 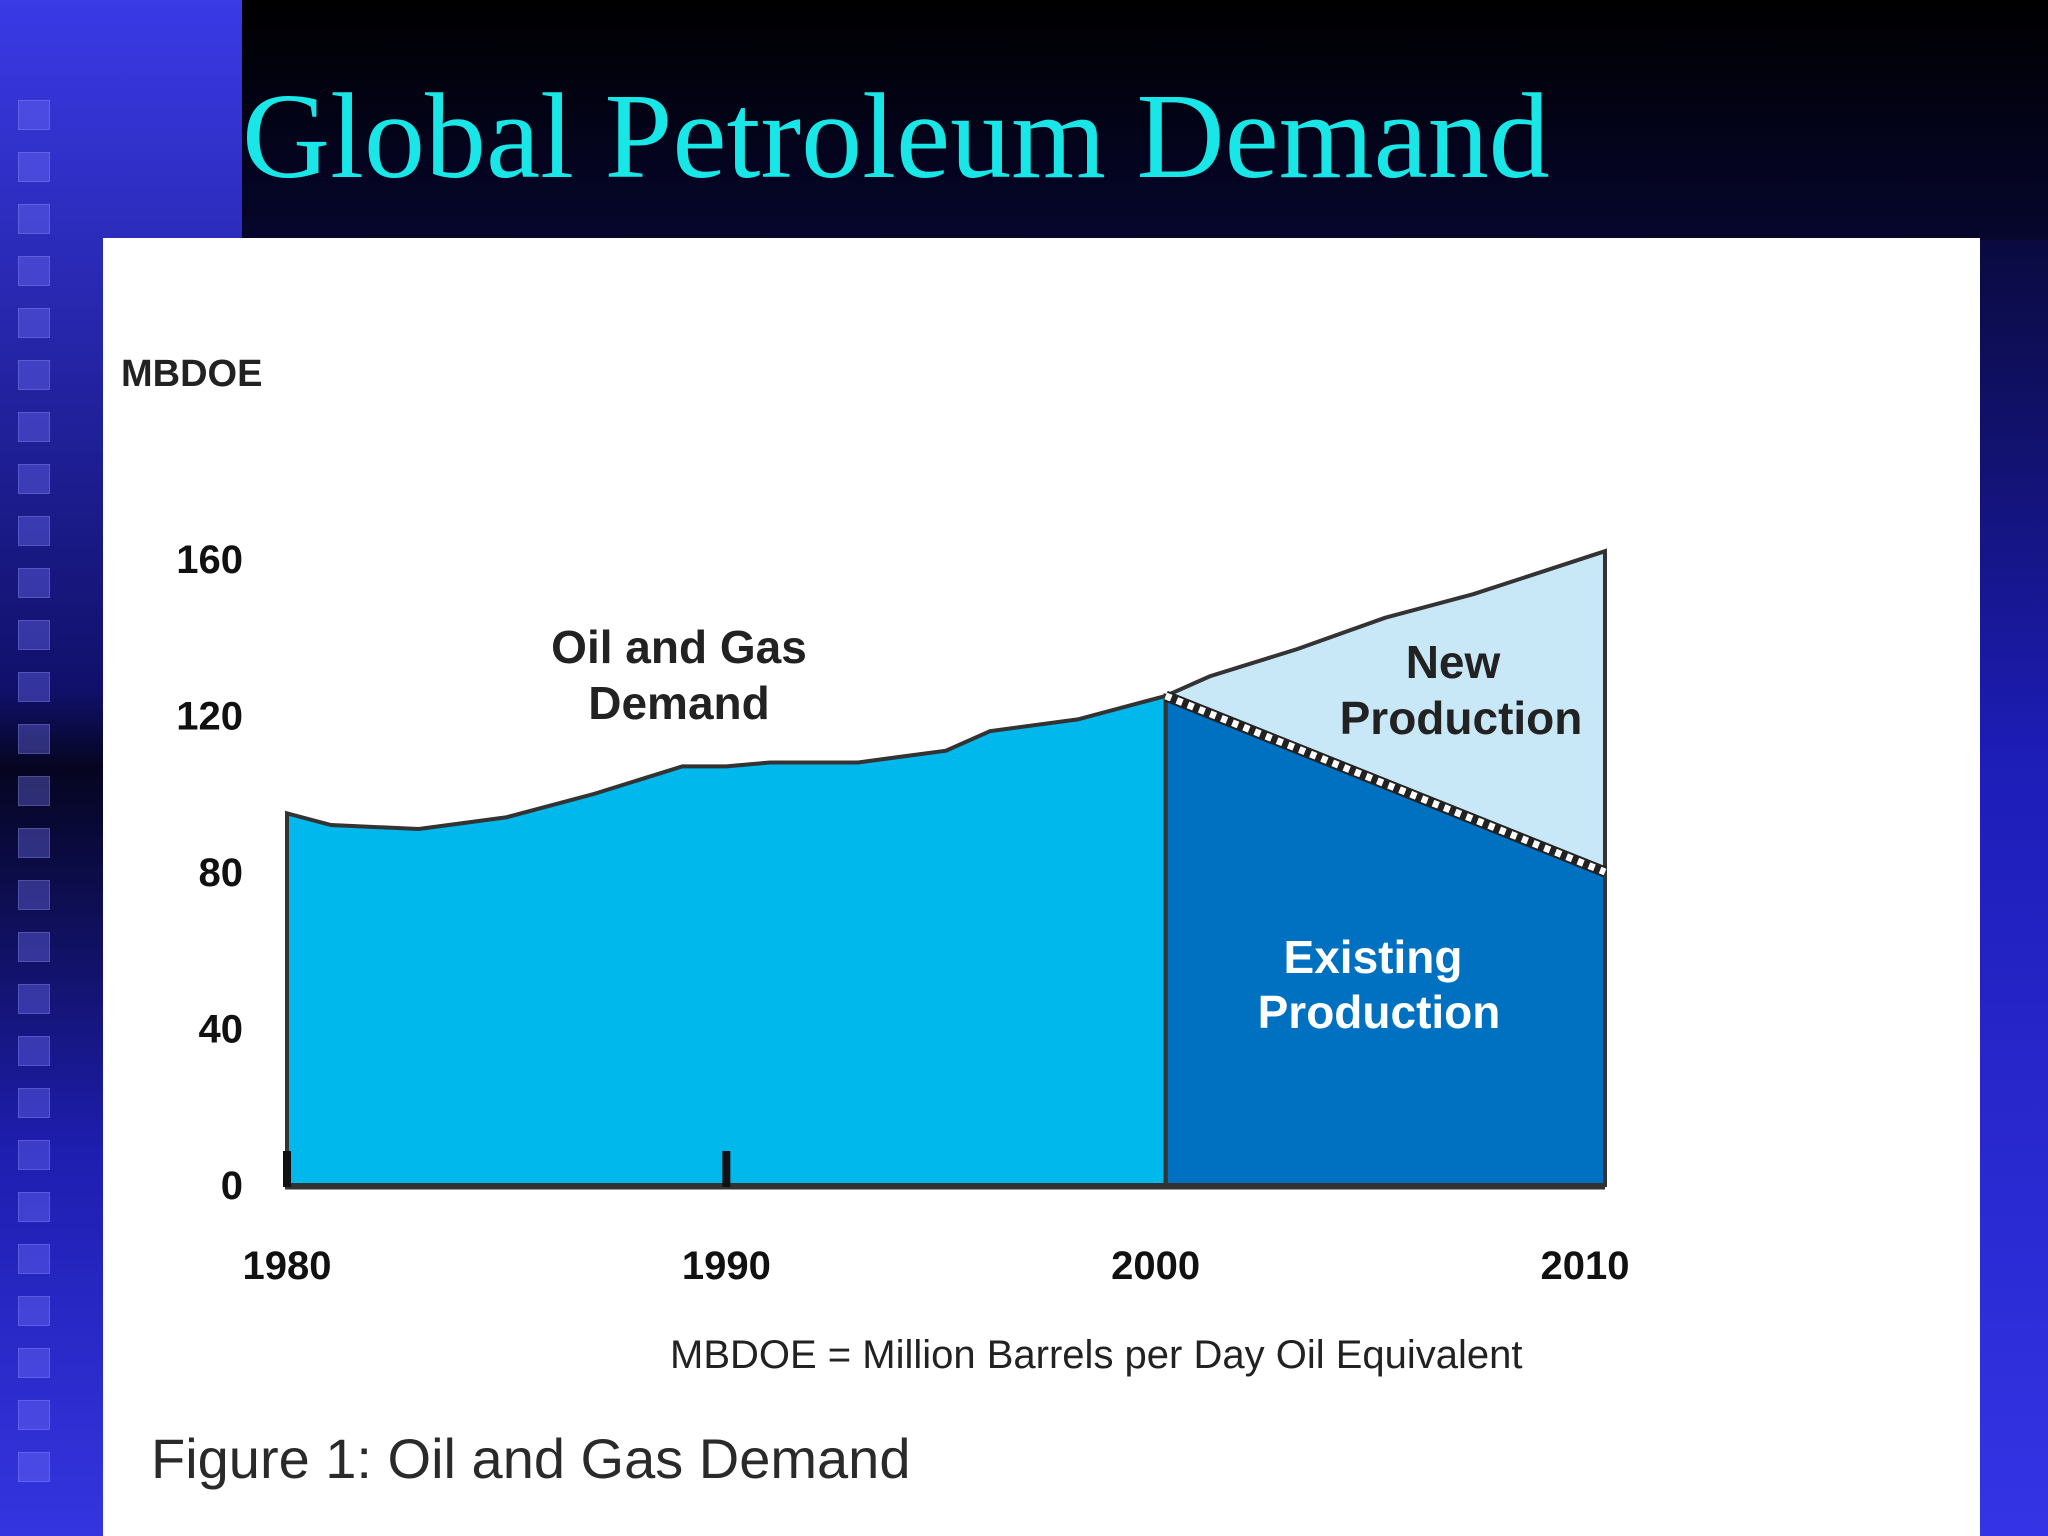 What do you see at coordinates (209, 717) in the screenshot?
I see `y-tick-label: 120` at bounding box center [209, 717].